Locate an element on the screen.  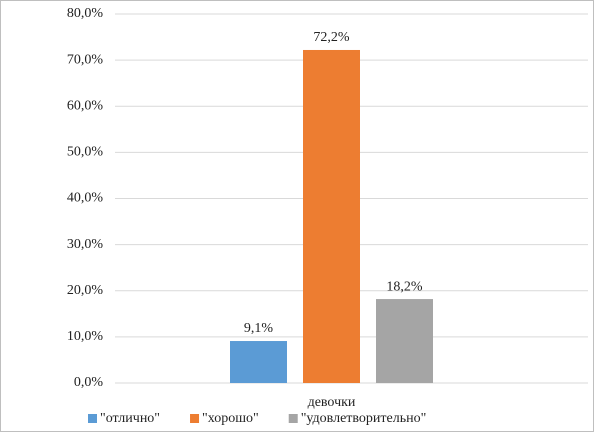
value-label: 72,2% is located at coordinates (331, 37).